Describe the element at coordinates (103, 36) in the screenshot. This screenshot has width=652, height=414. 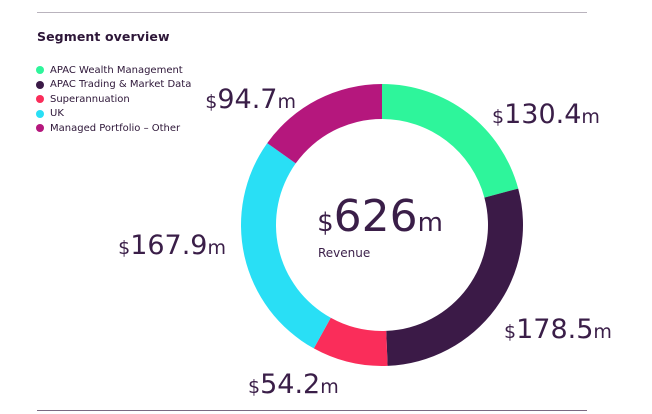
I see `chart-title: Segment overview` at that location.